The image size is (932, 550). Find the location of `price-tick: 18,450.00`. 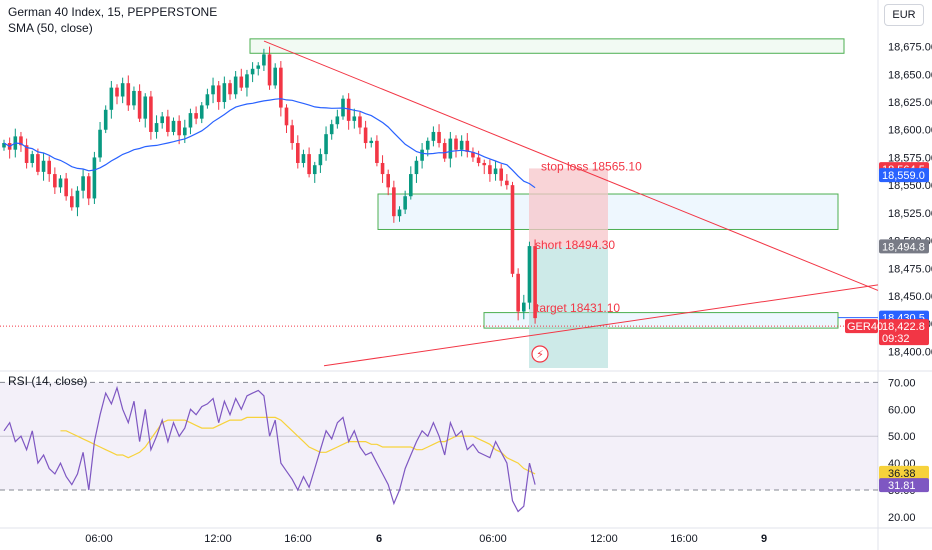

price-tick: 18,450.00 is located at coordinates (910, 297).